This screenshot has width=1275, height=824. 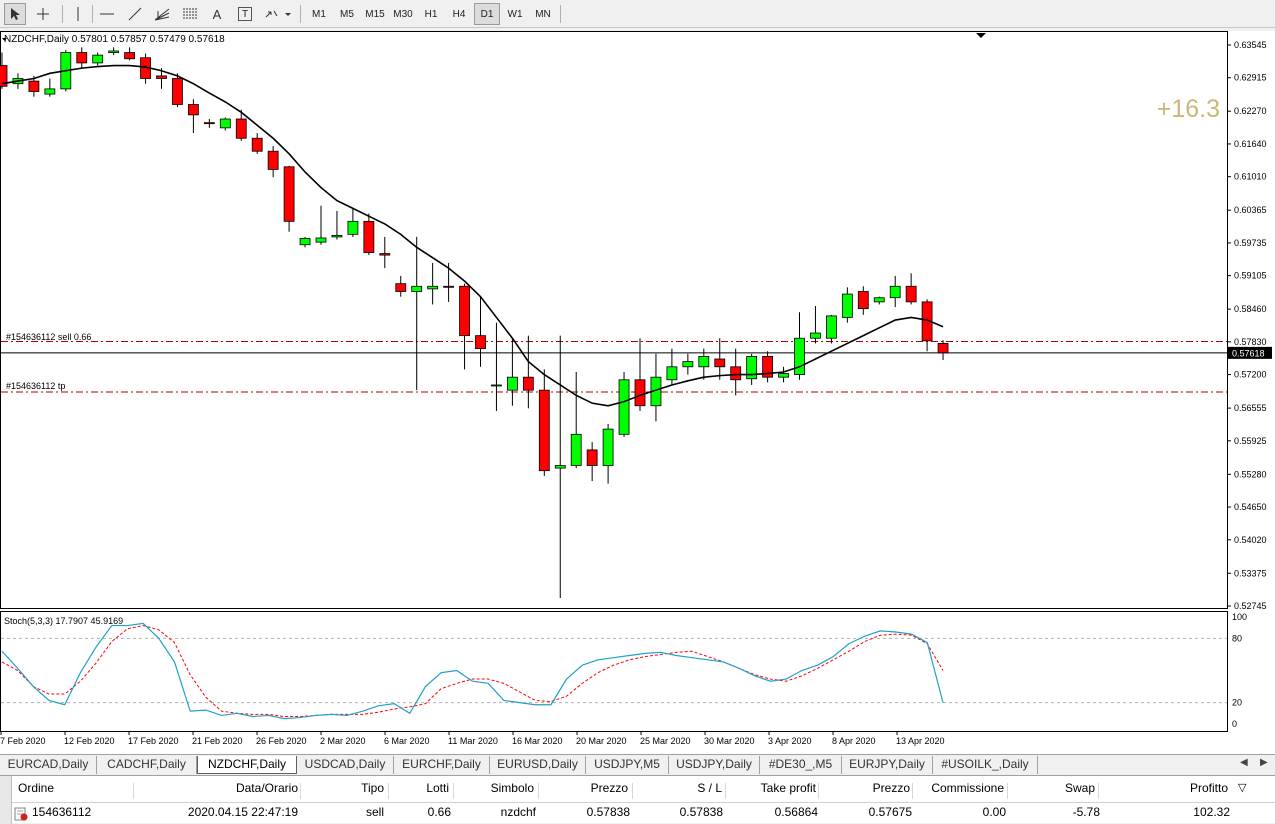 I want to click on trendline-icon, so click(x=135, y=14).